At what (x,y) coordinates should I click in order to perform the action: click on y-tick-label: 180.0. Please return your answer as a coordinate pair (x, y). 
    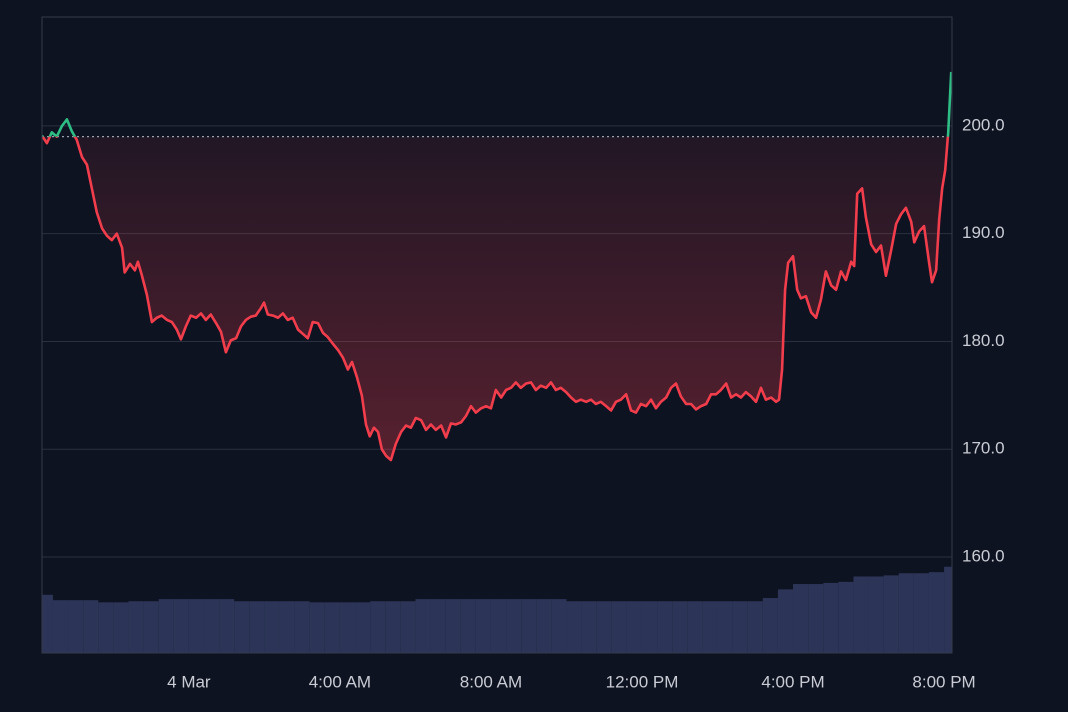
    Looking at the image, I should click on (983, 340).